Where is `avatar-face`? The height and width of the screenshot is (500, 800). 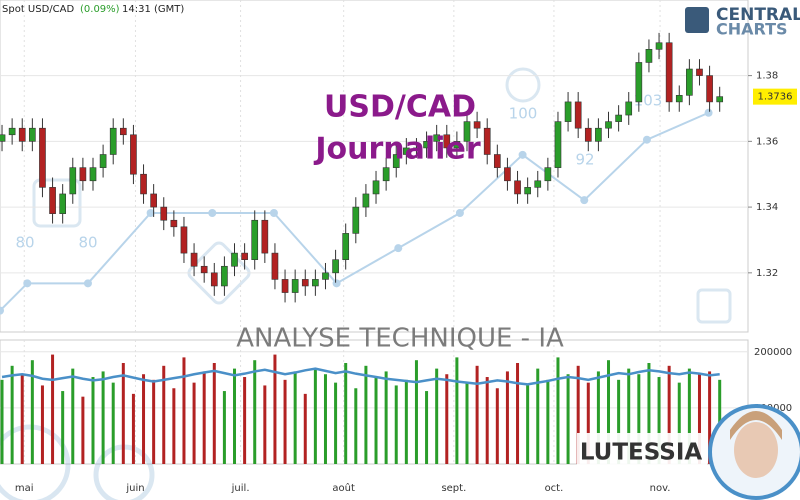 avatar-face is located at coordinates (756, 450).